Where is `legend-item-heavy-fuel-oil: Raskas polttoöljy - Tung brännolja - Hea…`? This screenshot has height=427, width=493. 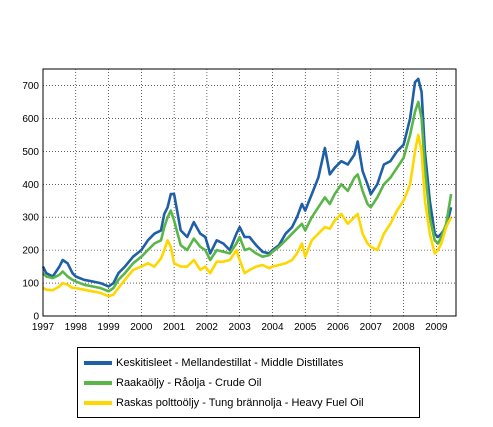
legend-item-heavy-fuel-oil: Raskas polttoöljy - Tung brännolja - Hea… is located at coordinates (224, 403).